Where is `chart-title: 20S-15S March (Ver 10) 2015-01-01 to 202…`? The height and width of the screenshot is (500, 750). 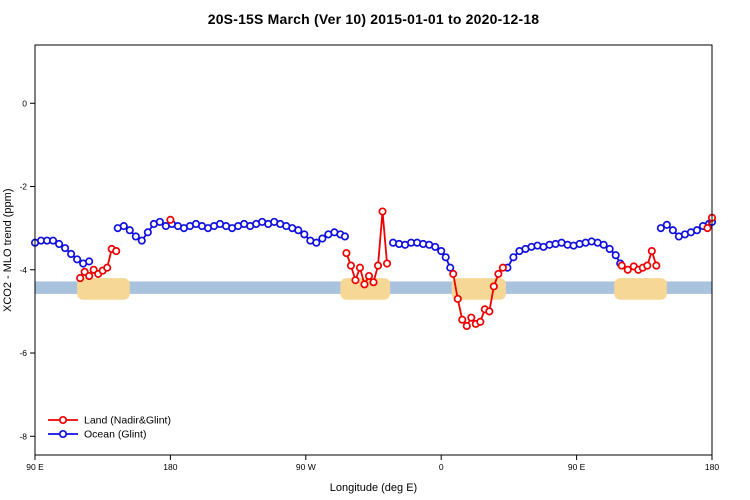
chart-title: 20S-15S March (Ver 10) 2015-01-01 to 202… is located at coordinates (373, 19).